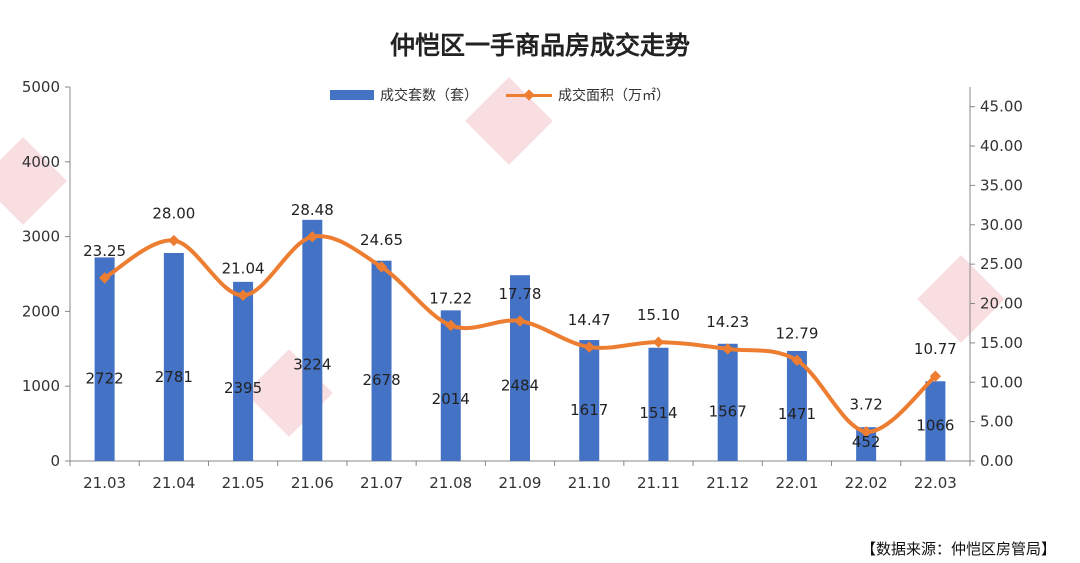 This screenshot has height=563, width=1080. Describe the element at coordinates (312, 210) in the screenshot. I see `line-data-label: 28.48` at that location.